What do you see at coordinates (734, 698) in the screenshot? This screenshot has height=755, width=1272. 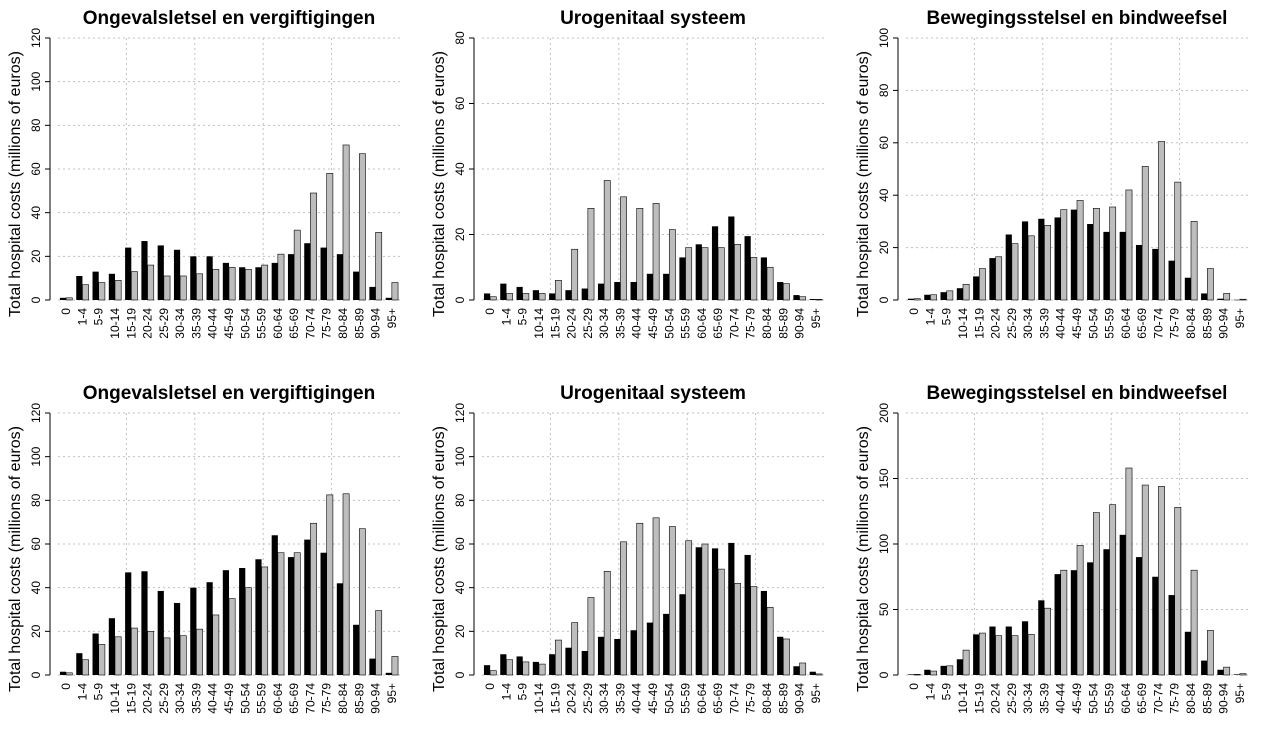 I see `x-tick-label: 70-74` at bounding box center [734, 698].